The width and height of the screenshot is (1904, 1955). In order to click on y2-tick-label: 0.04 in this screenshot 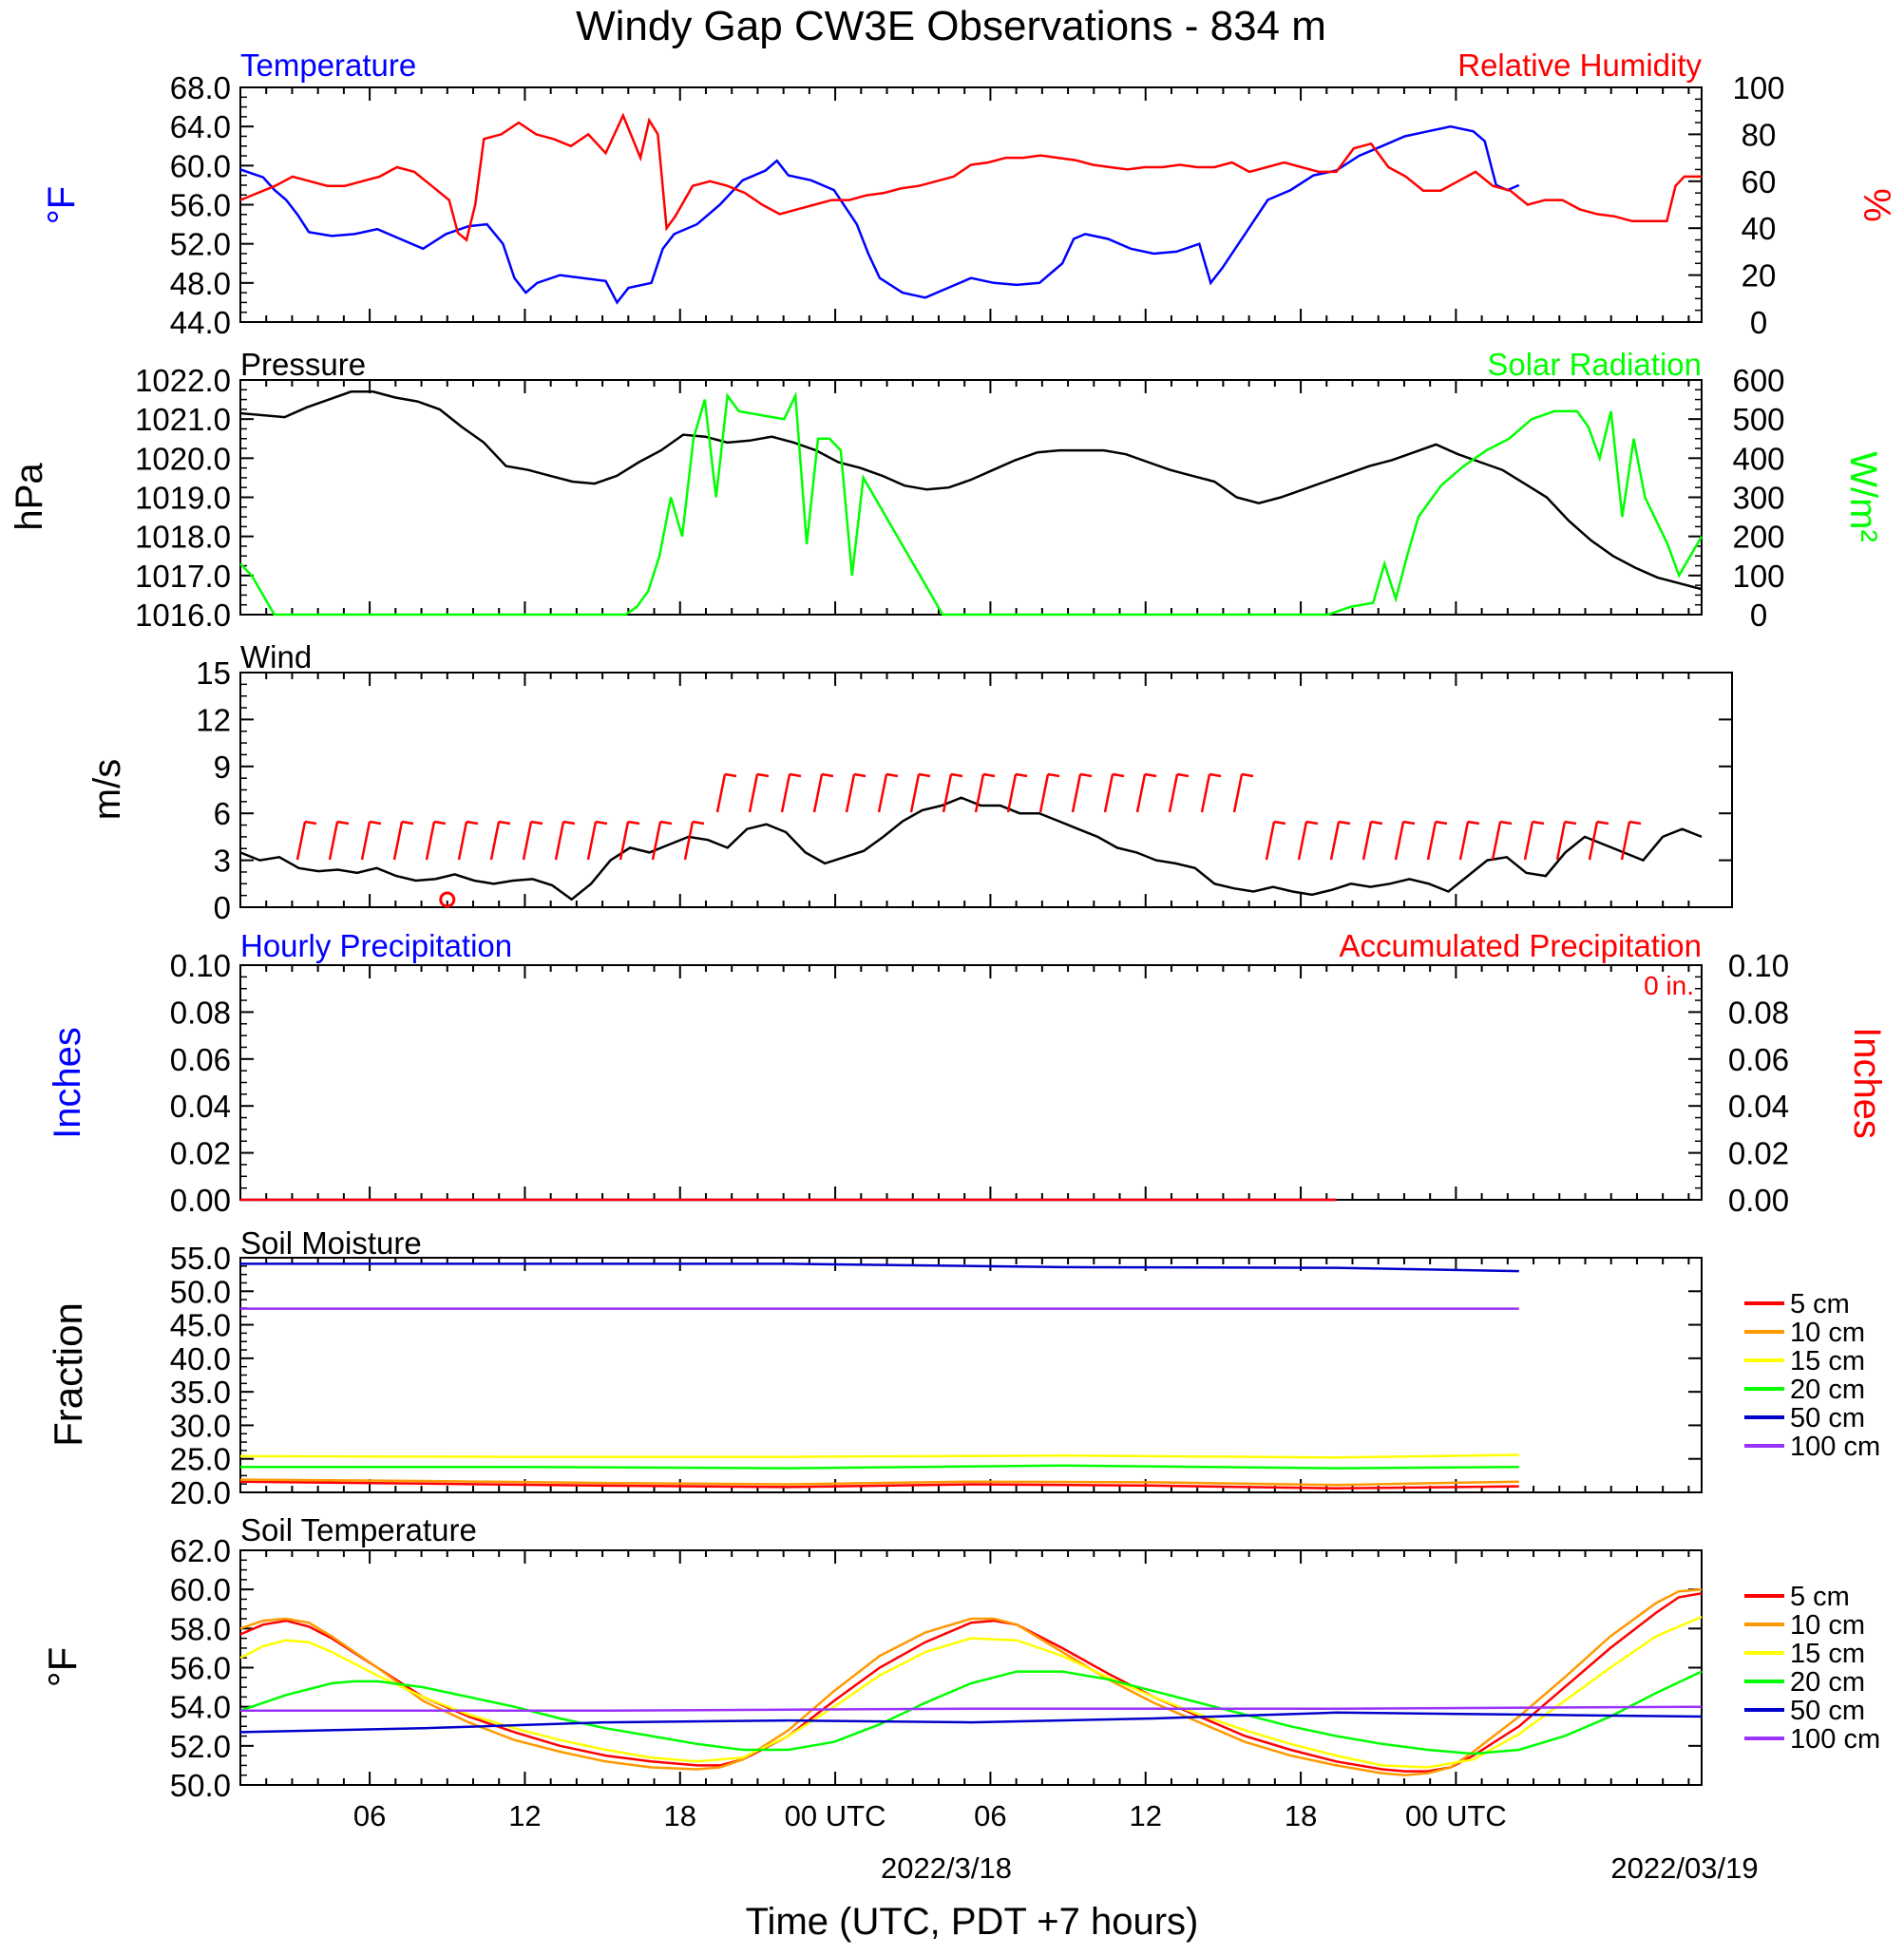, I will do `click(1758, 1106)`.